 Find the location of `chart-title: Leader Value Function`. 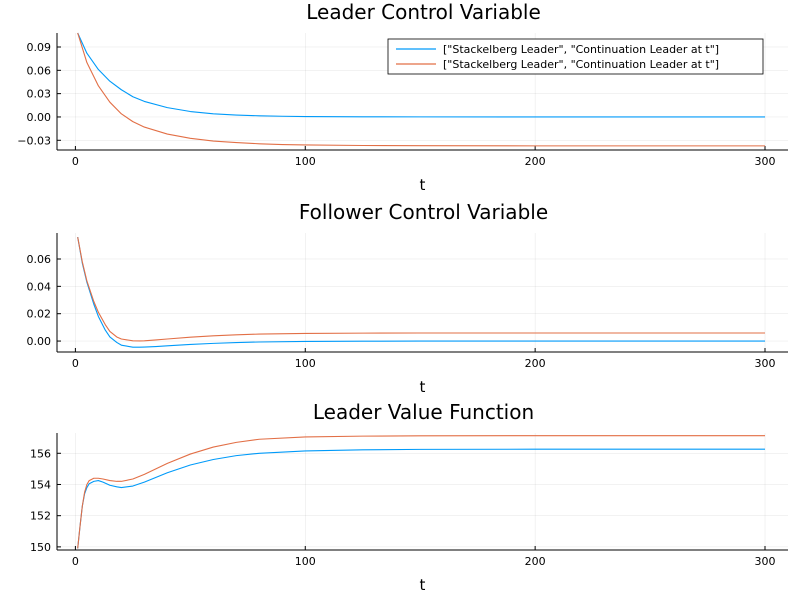

chart-title: Leader Value Function is located at coordinates (423, 412).